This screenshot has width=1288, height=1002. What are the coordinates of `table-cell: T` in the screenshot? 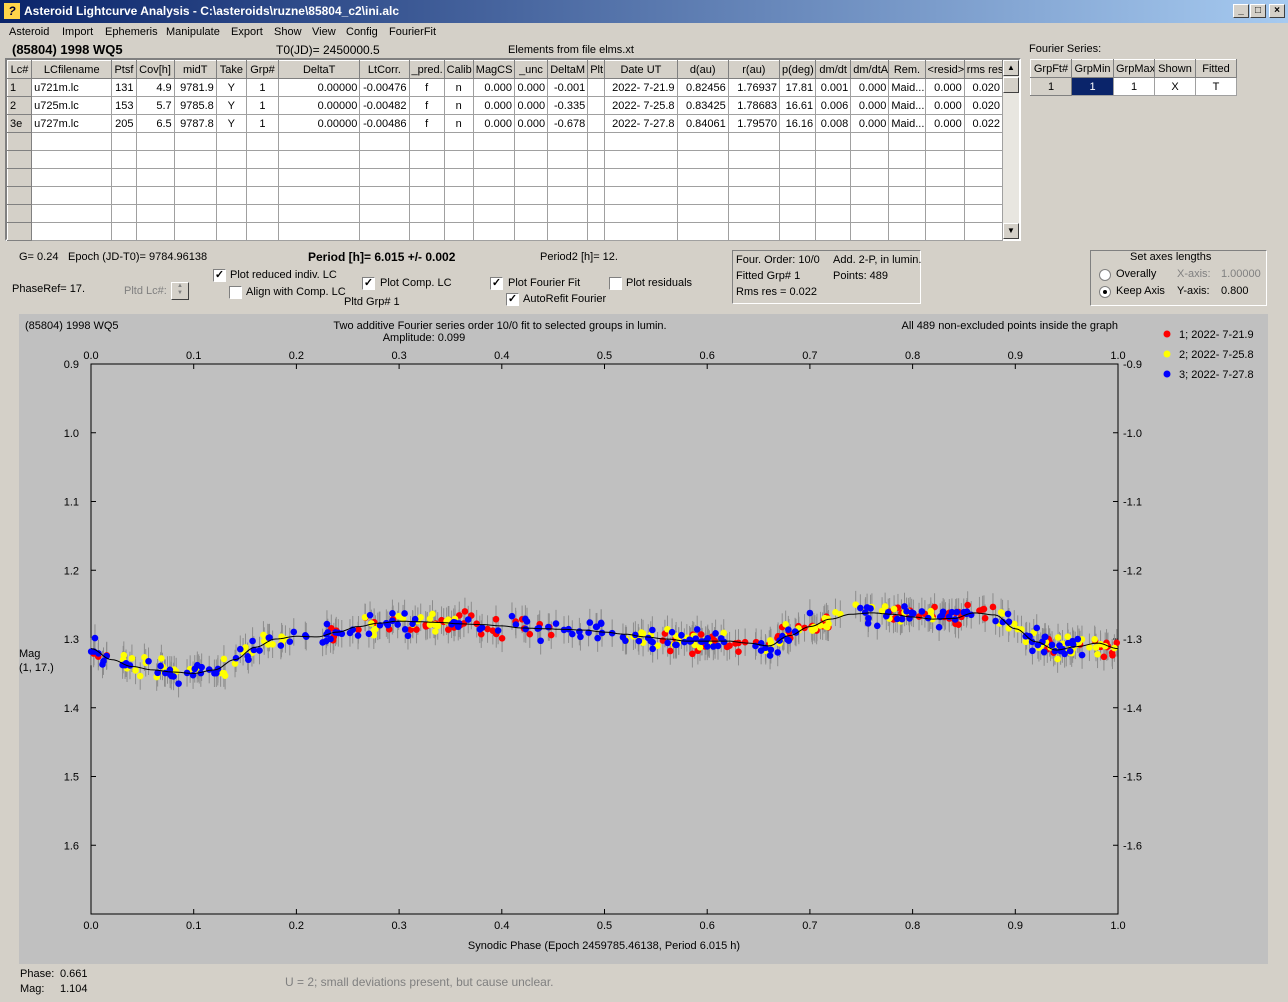 It's located at (1216, 86).